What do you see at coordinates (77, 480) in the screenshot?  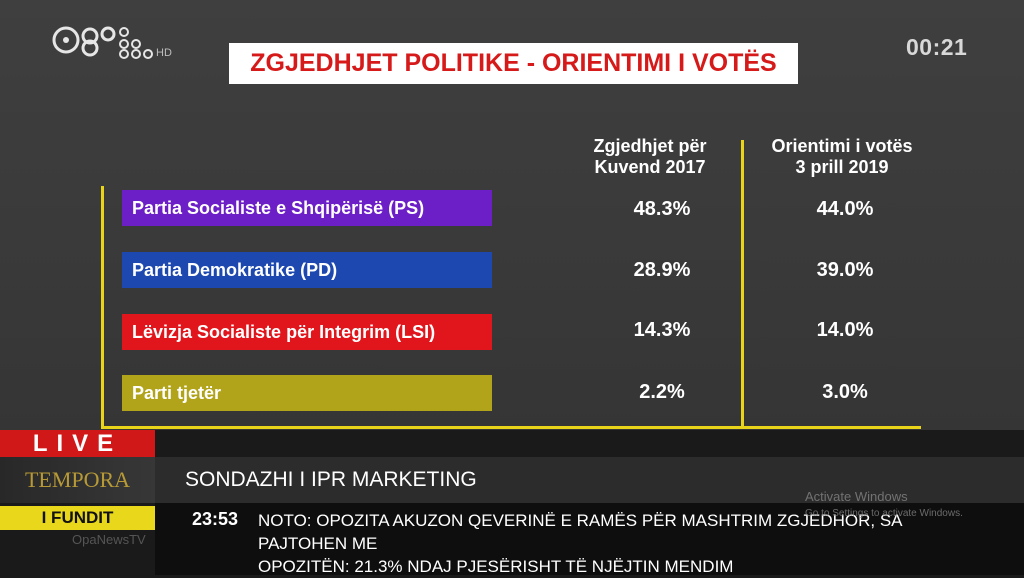 I see `program-logo: TEMPORA` at bounding box center [77, 480].